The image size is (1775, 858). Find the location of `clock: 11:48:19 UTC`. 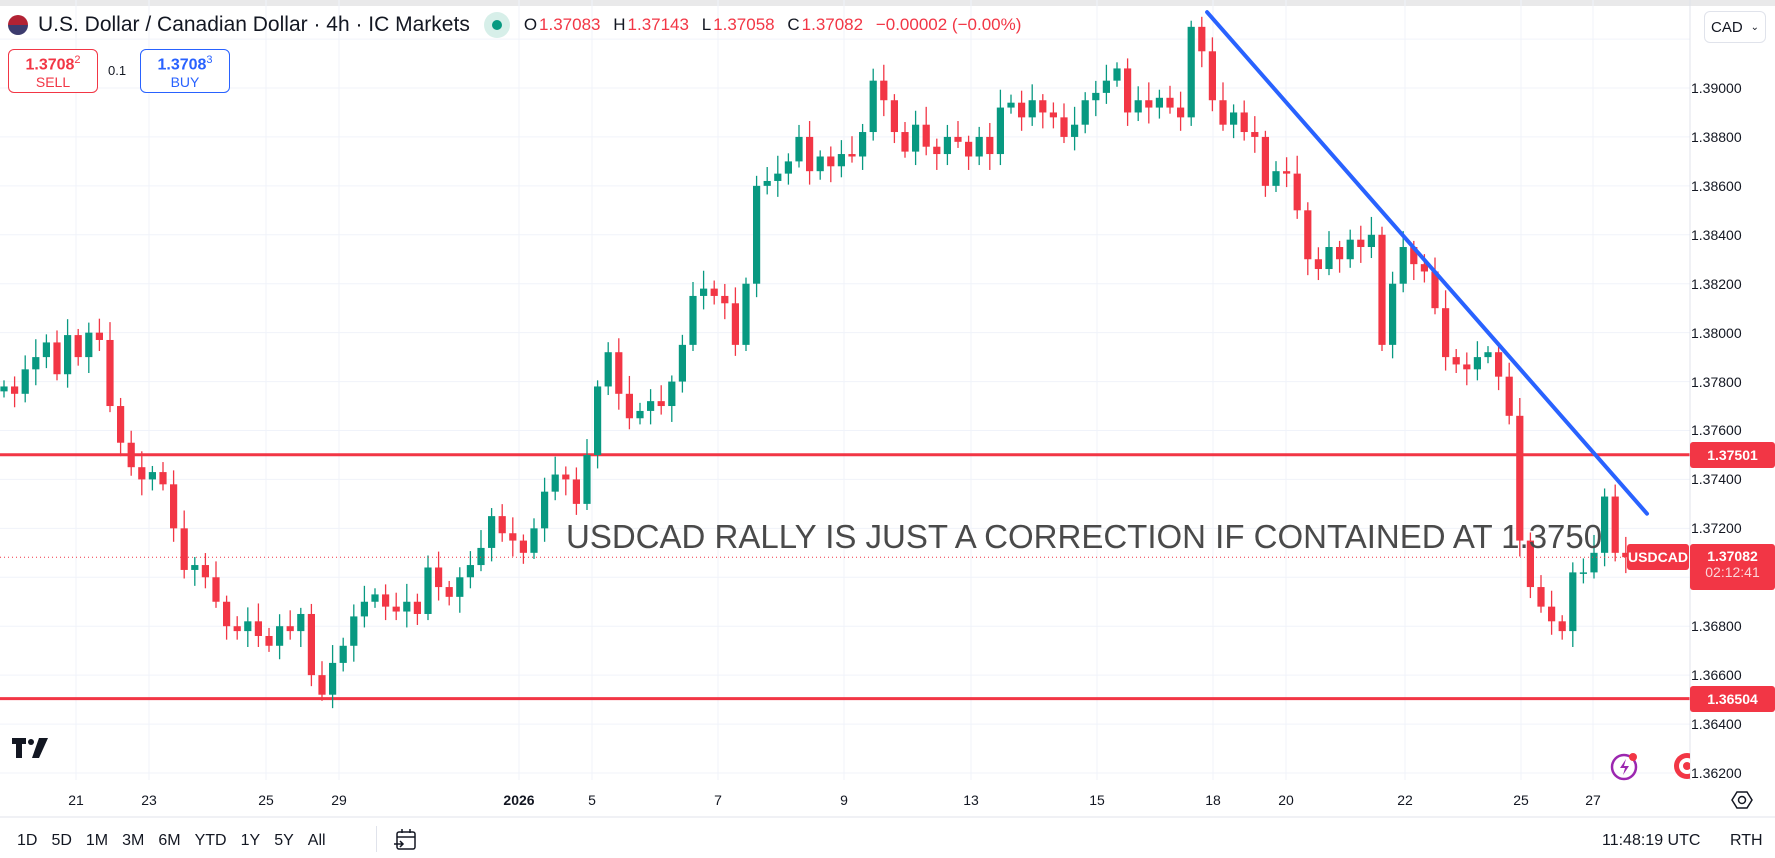

clock: 11:48:19 UTC is located at coordinates (1651, 840).